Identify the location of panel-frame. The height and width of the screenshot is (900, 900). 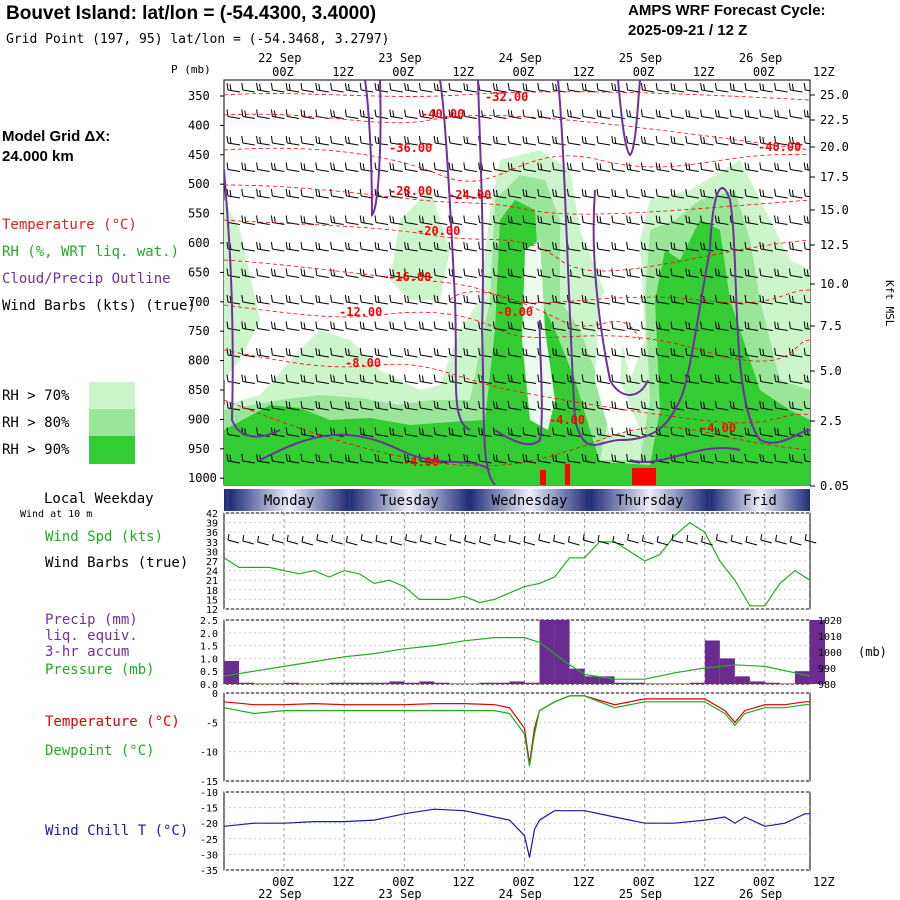
(517, 831).